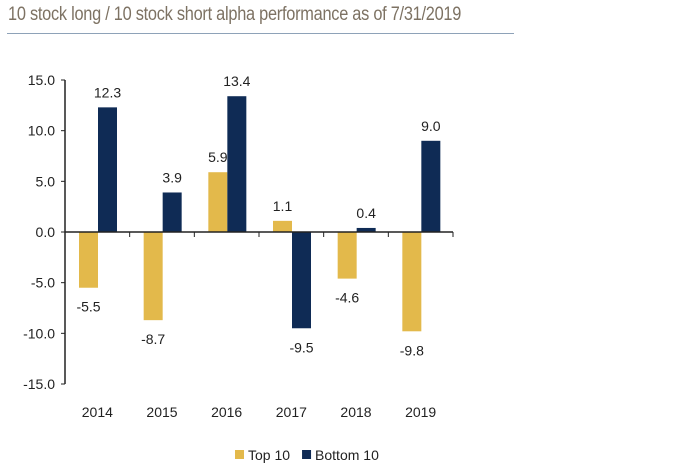  What do you see at coordinates (88, 307) in the screenshot?
I see `data-label: -5.5` at bounding box center [88, 307].